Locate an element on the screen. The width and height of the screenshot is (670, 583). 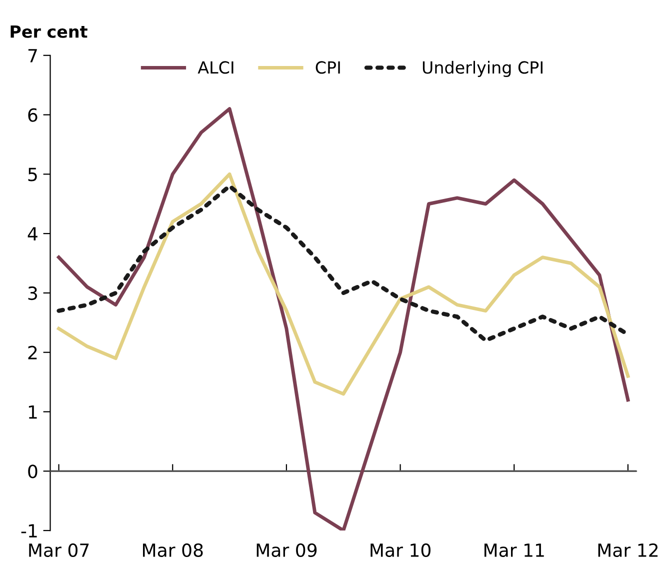
y-tick-label: -1 is located at coordinates (29, 531).